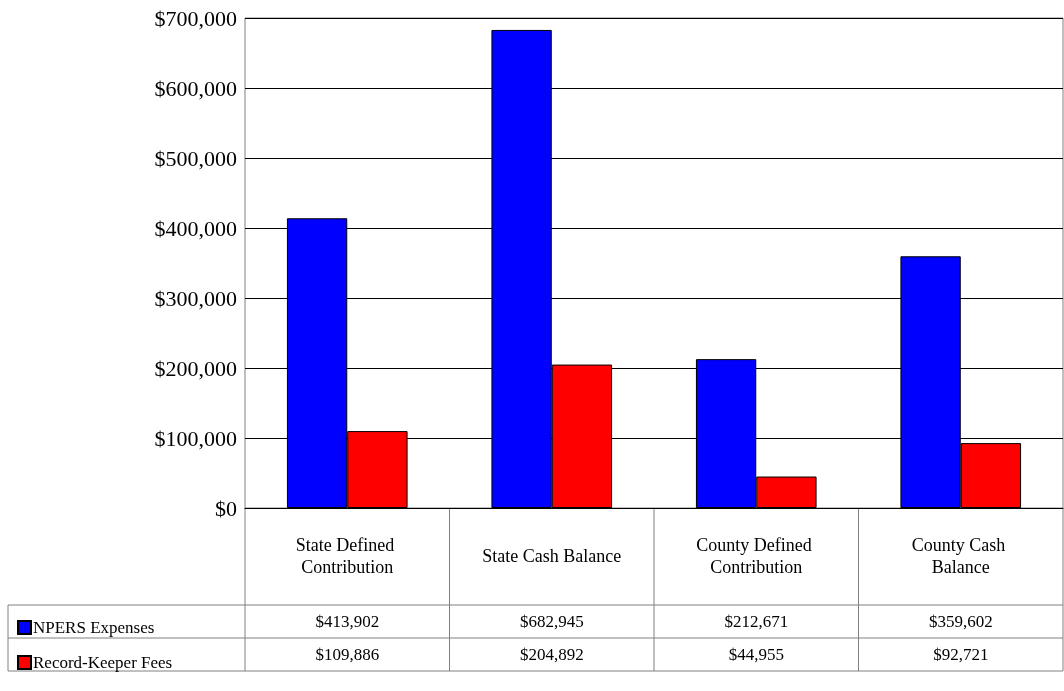 The image size is (1064, 691). I want to click on y-tick-label: $300,000, so click(195, 298).